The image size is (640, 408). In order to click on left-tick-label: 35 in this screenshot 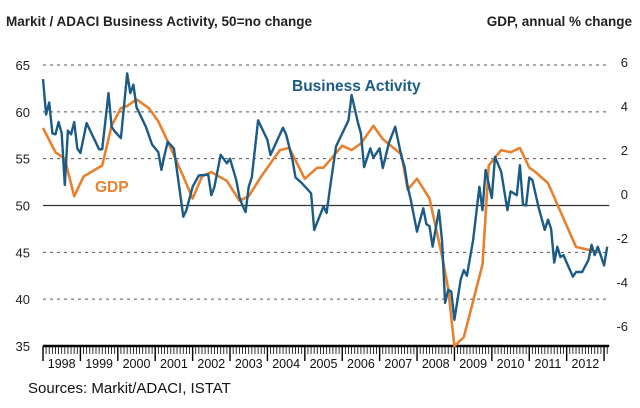, I will do `click(23, 346)`.